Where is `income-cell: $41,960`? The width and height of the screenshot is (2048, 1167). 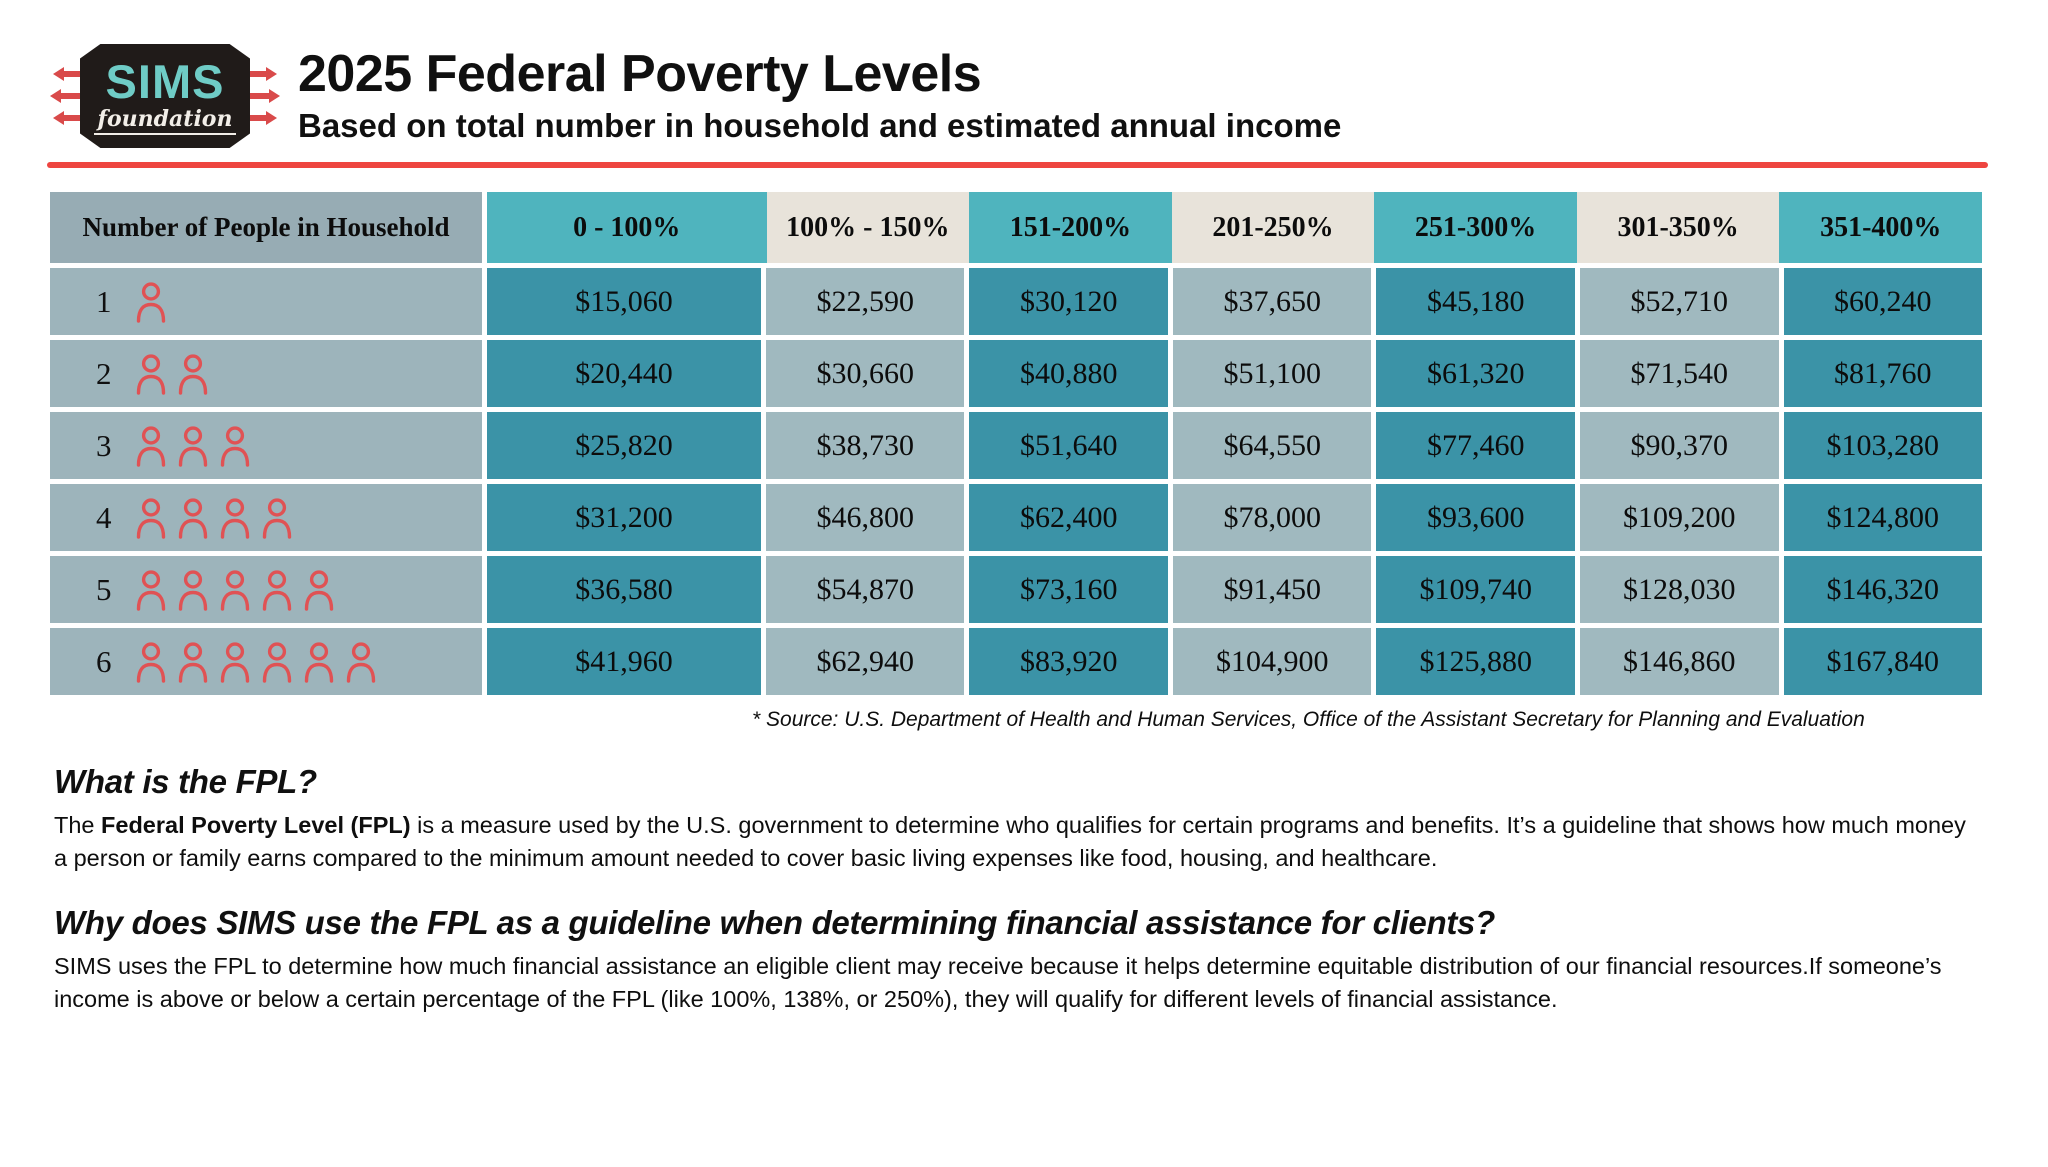 income-cell: $41,960 is located at coordinates (624, 661).